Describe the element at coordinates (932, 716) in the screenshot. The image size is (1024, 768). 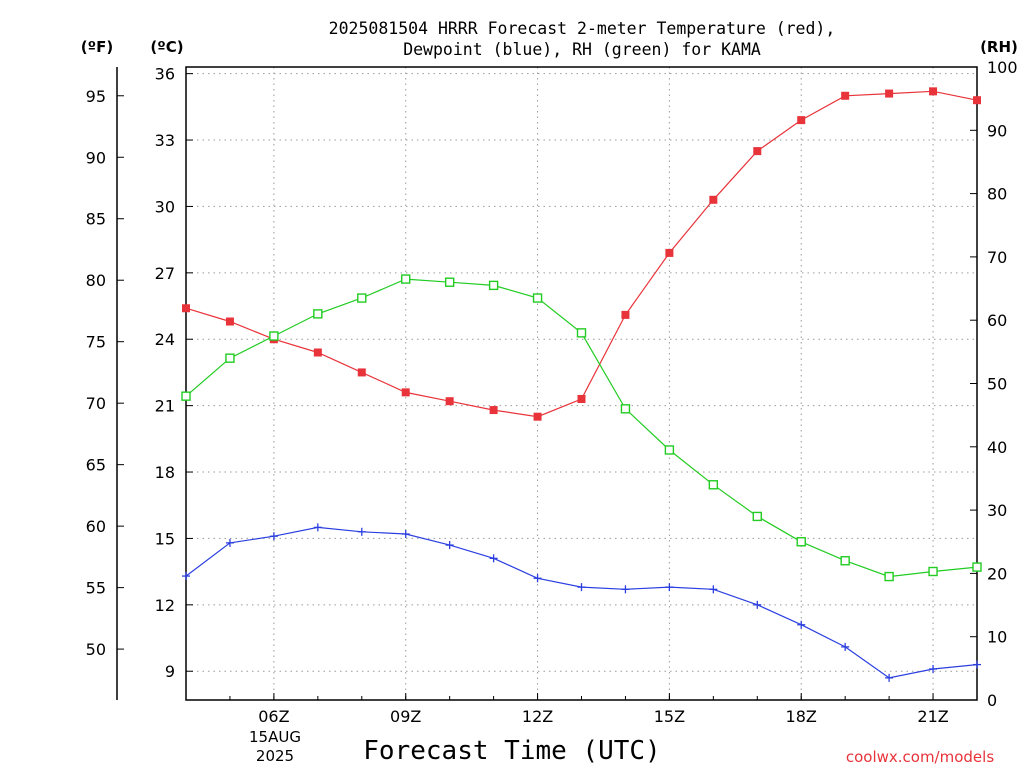
I see `x-tick-label: 21Z` at that location.